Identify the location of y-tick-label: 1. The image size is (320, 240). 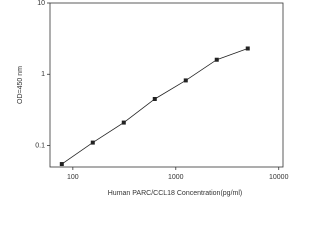
(43, 74).